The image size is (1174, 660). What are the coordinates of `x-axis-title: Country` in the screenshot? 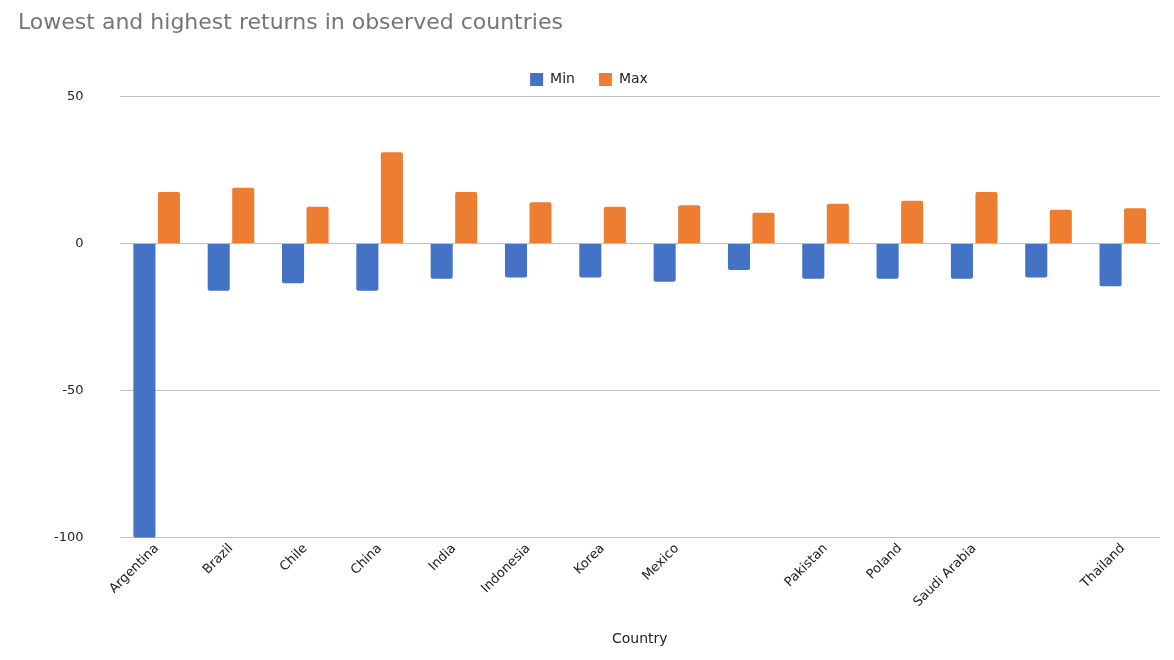 It's located at (639, 638).